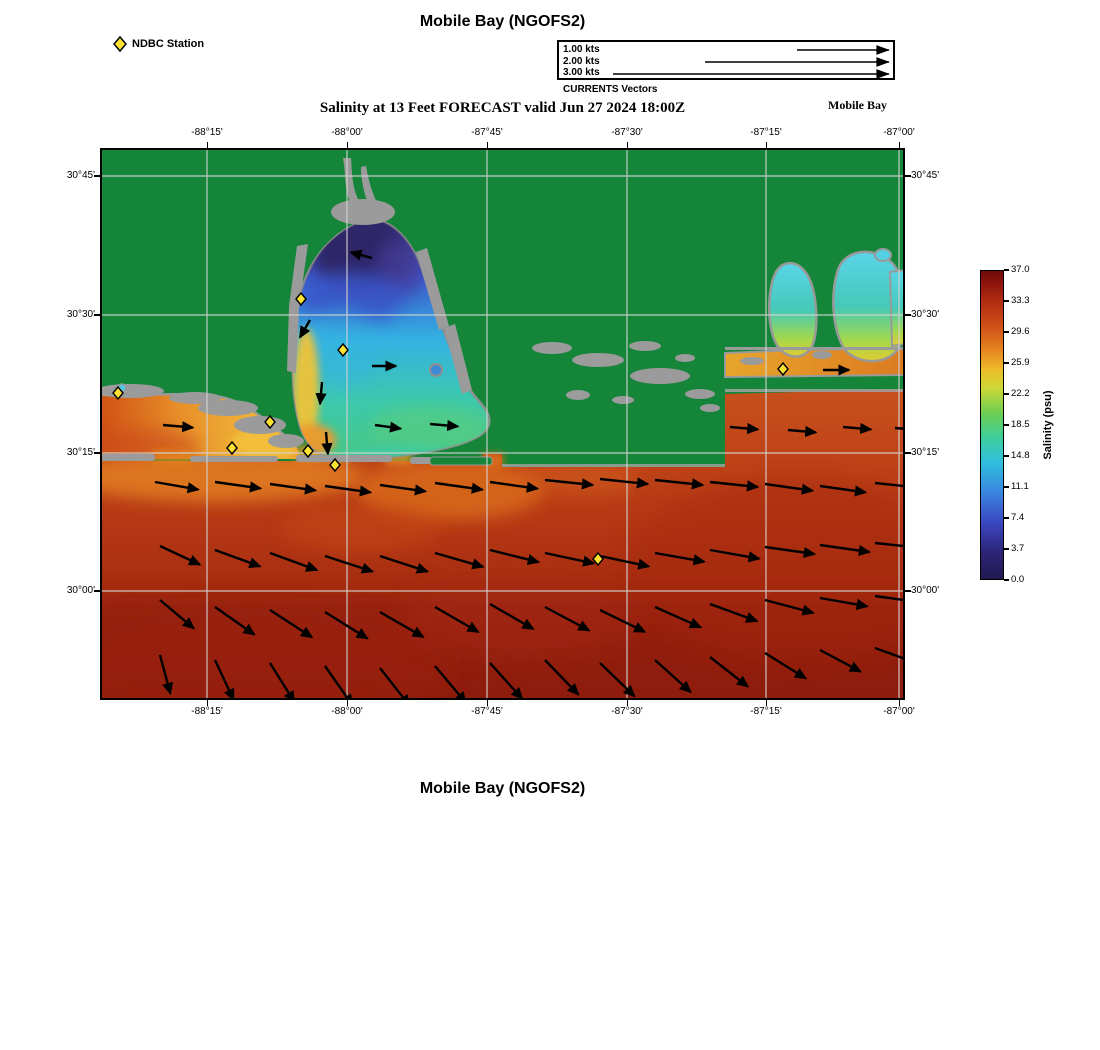 The height and width of the screenshot is (1050, 1100). Describe the element at coordinates (487, 711) in the screenshot. I see `x-axis-tick-label-bottom: -87°45'` at that location.